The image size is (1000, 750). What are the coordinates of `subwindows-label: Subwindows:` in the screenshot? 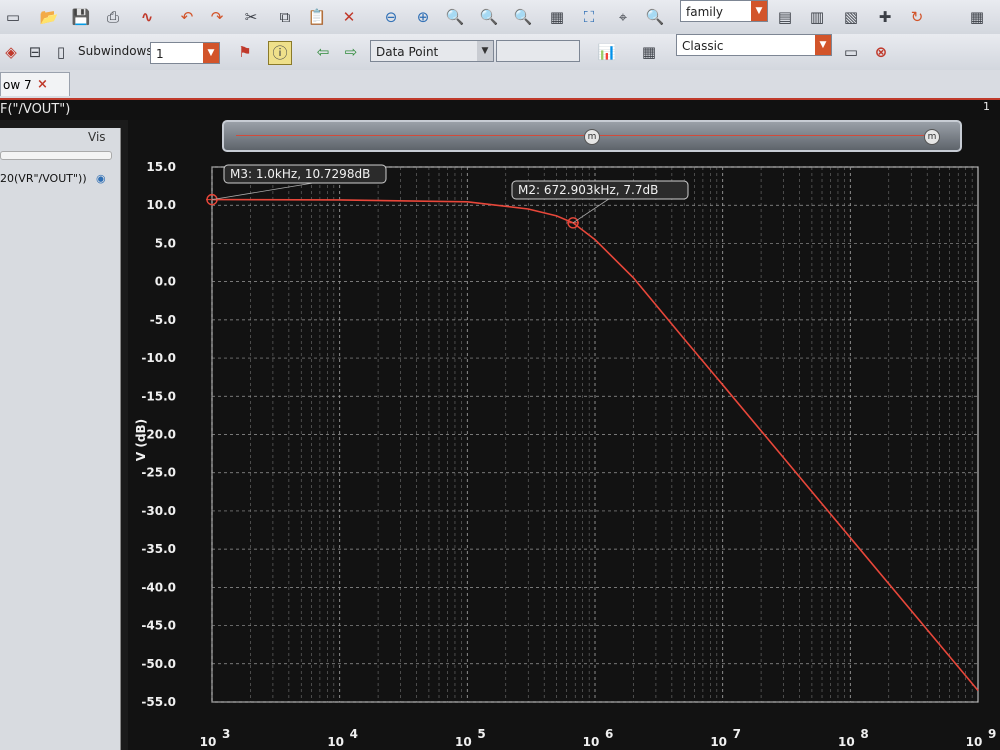 It's located at (117, 51).